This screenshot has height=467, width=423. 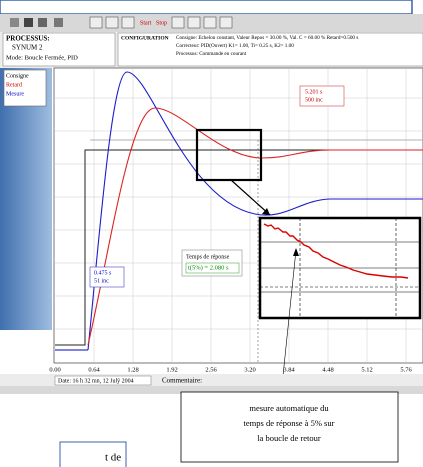 What do you see at coordinates (314, 92) in the screenshot?
I see `marker-text: 5.201 s` at bounding box center [314, 92].